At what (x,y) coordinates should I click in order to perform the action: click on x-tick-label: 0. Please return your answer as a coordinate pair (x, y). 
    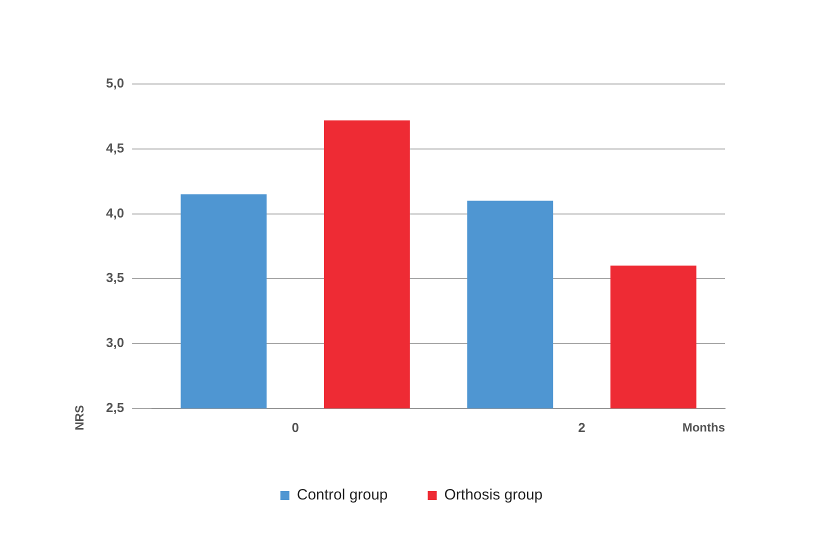
    Looking at the image, I should click on (295, 427).